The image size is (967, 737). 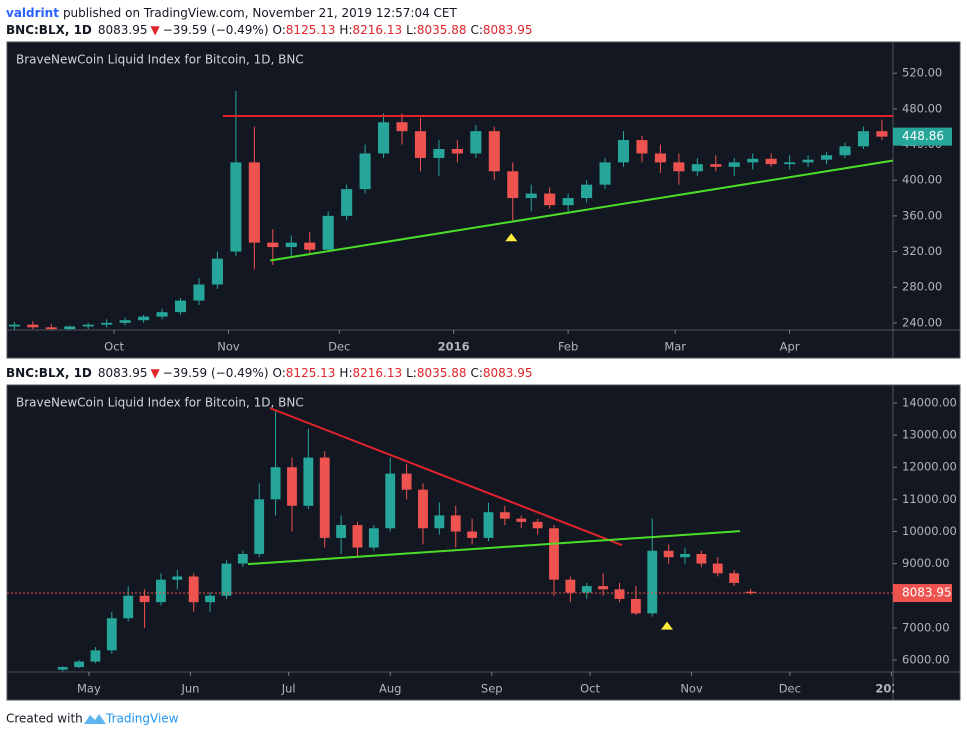 I want to click on y-tick-label: 6000.00, so click(x=926, y=659).